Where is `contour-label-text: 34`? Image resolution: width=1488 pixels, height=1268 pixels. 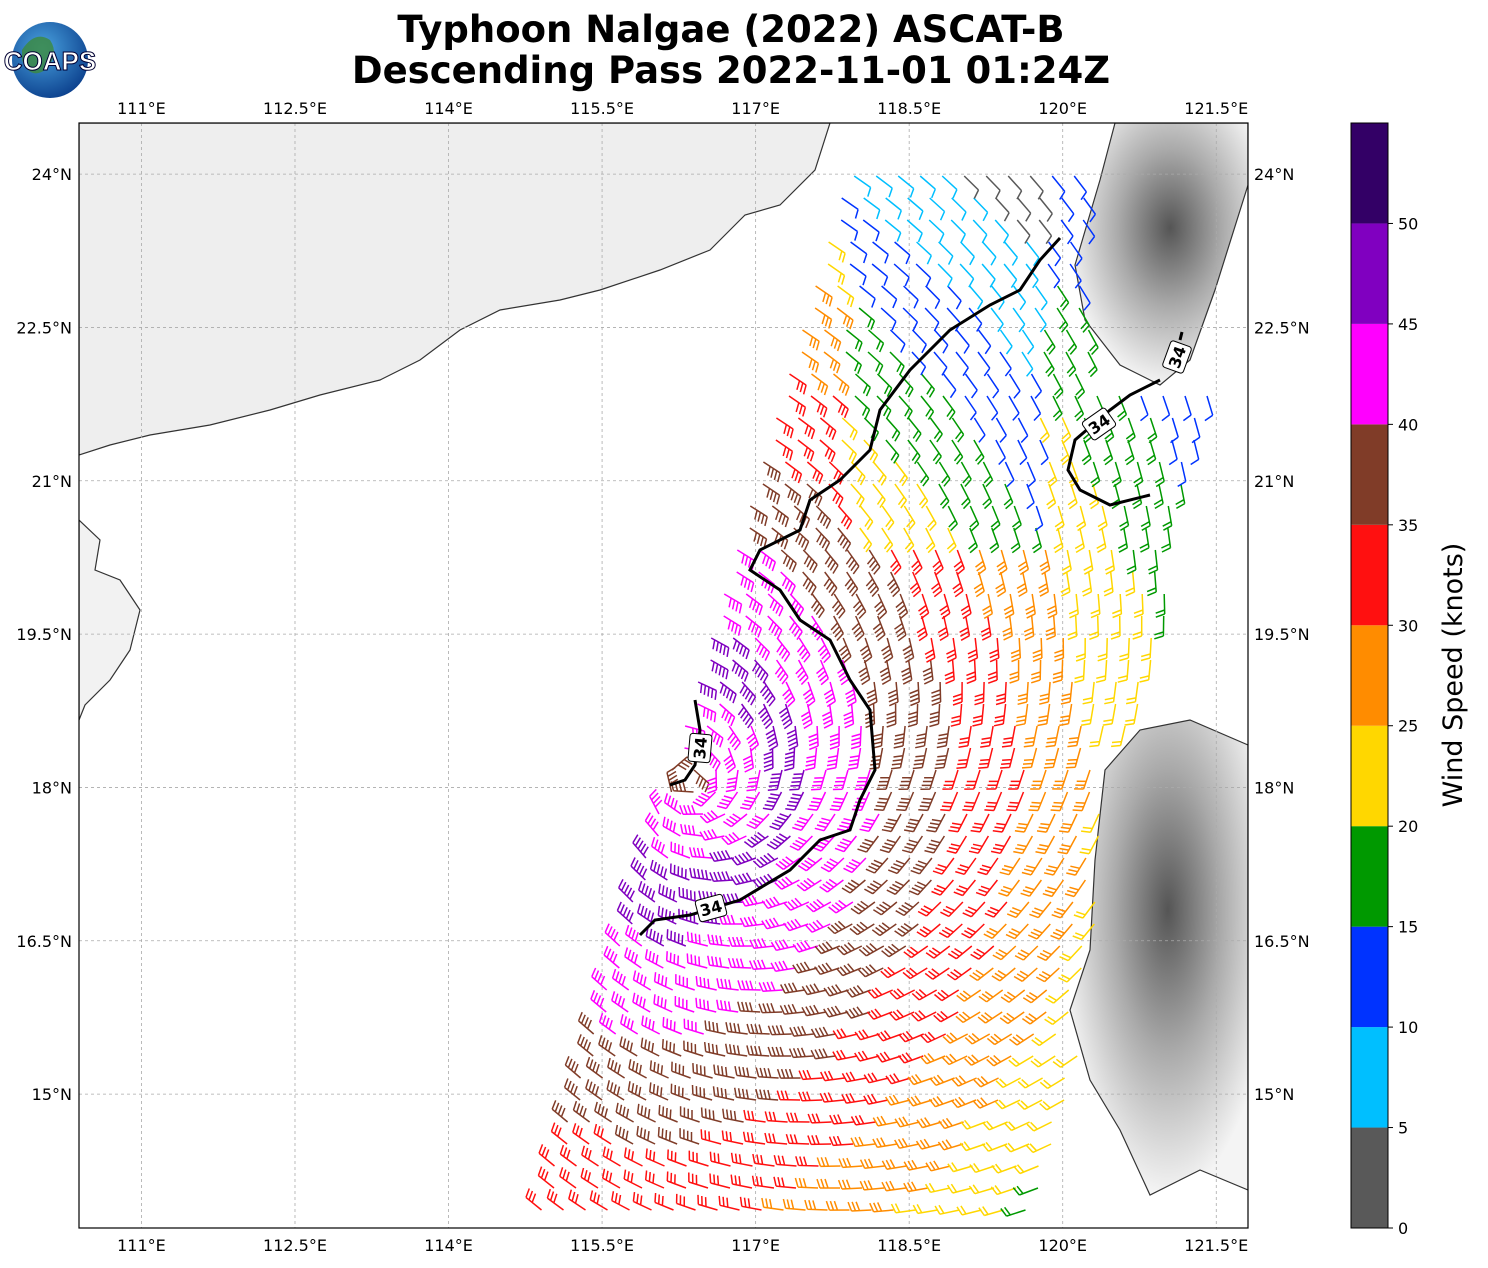 contour-label-text: 34 is located at coordinates (700, 748).